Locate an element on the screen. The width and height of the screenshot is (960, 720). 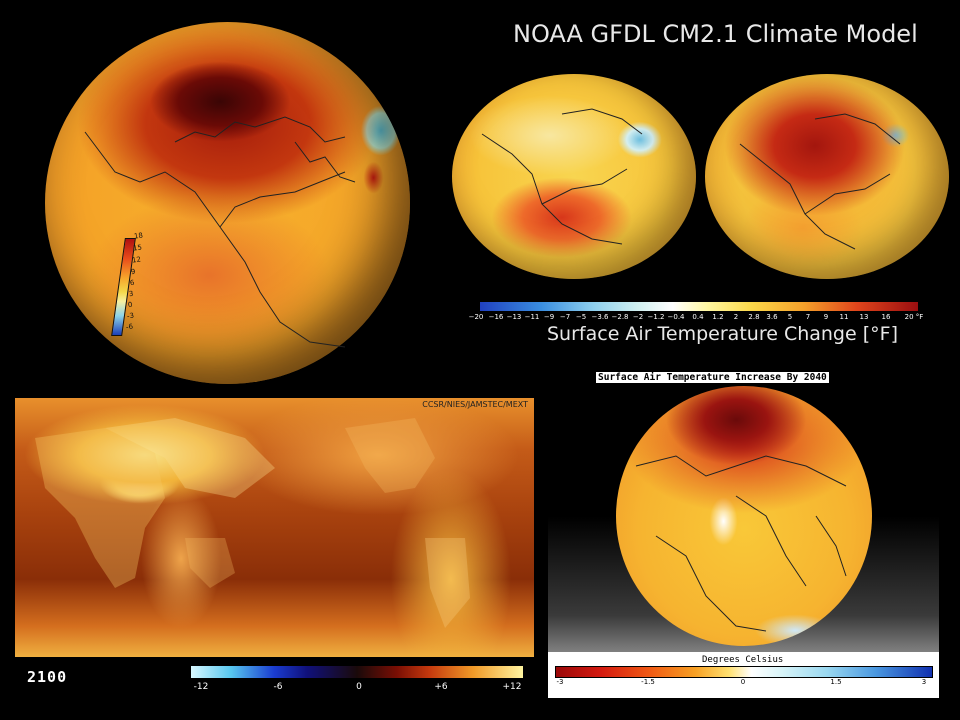
panel4-tick: 1.5 is located at coordinates (836, 682).